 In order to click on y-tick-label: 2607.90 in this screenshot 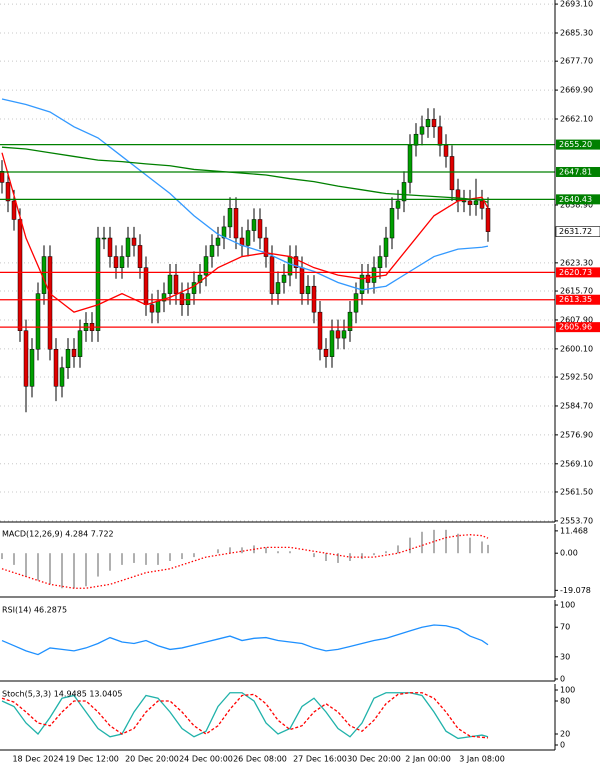, I will do `click(576, 319)`.